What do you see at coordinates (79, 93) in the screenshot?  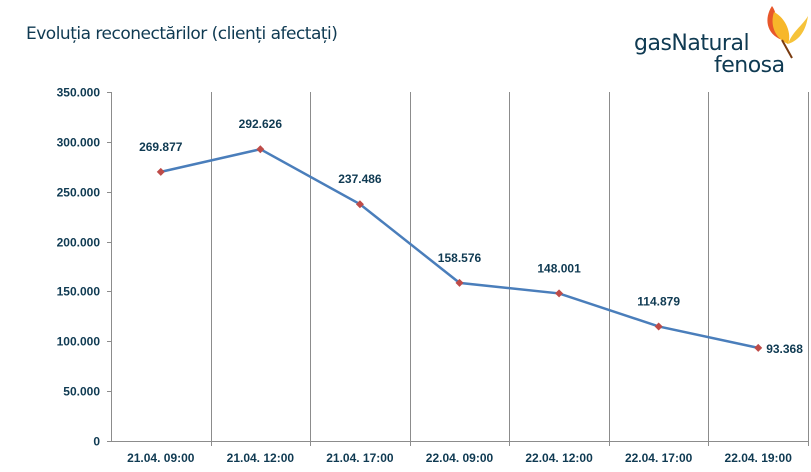 I see `y-tick-label: 350.000` at bounding box center [79, 93].